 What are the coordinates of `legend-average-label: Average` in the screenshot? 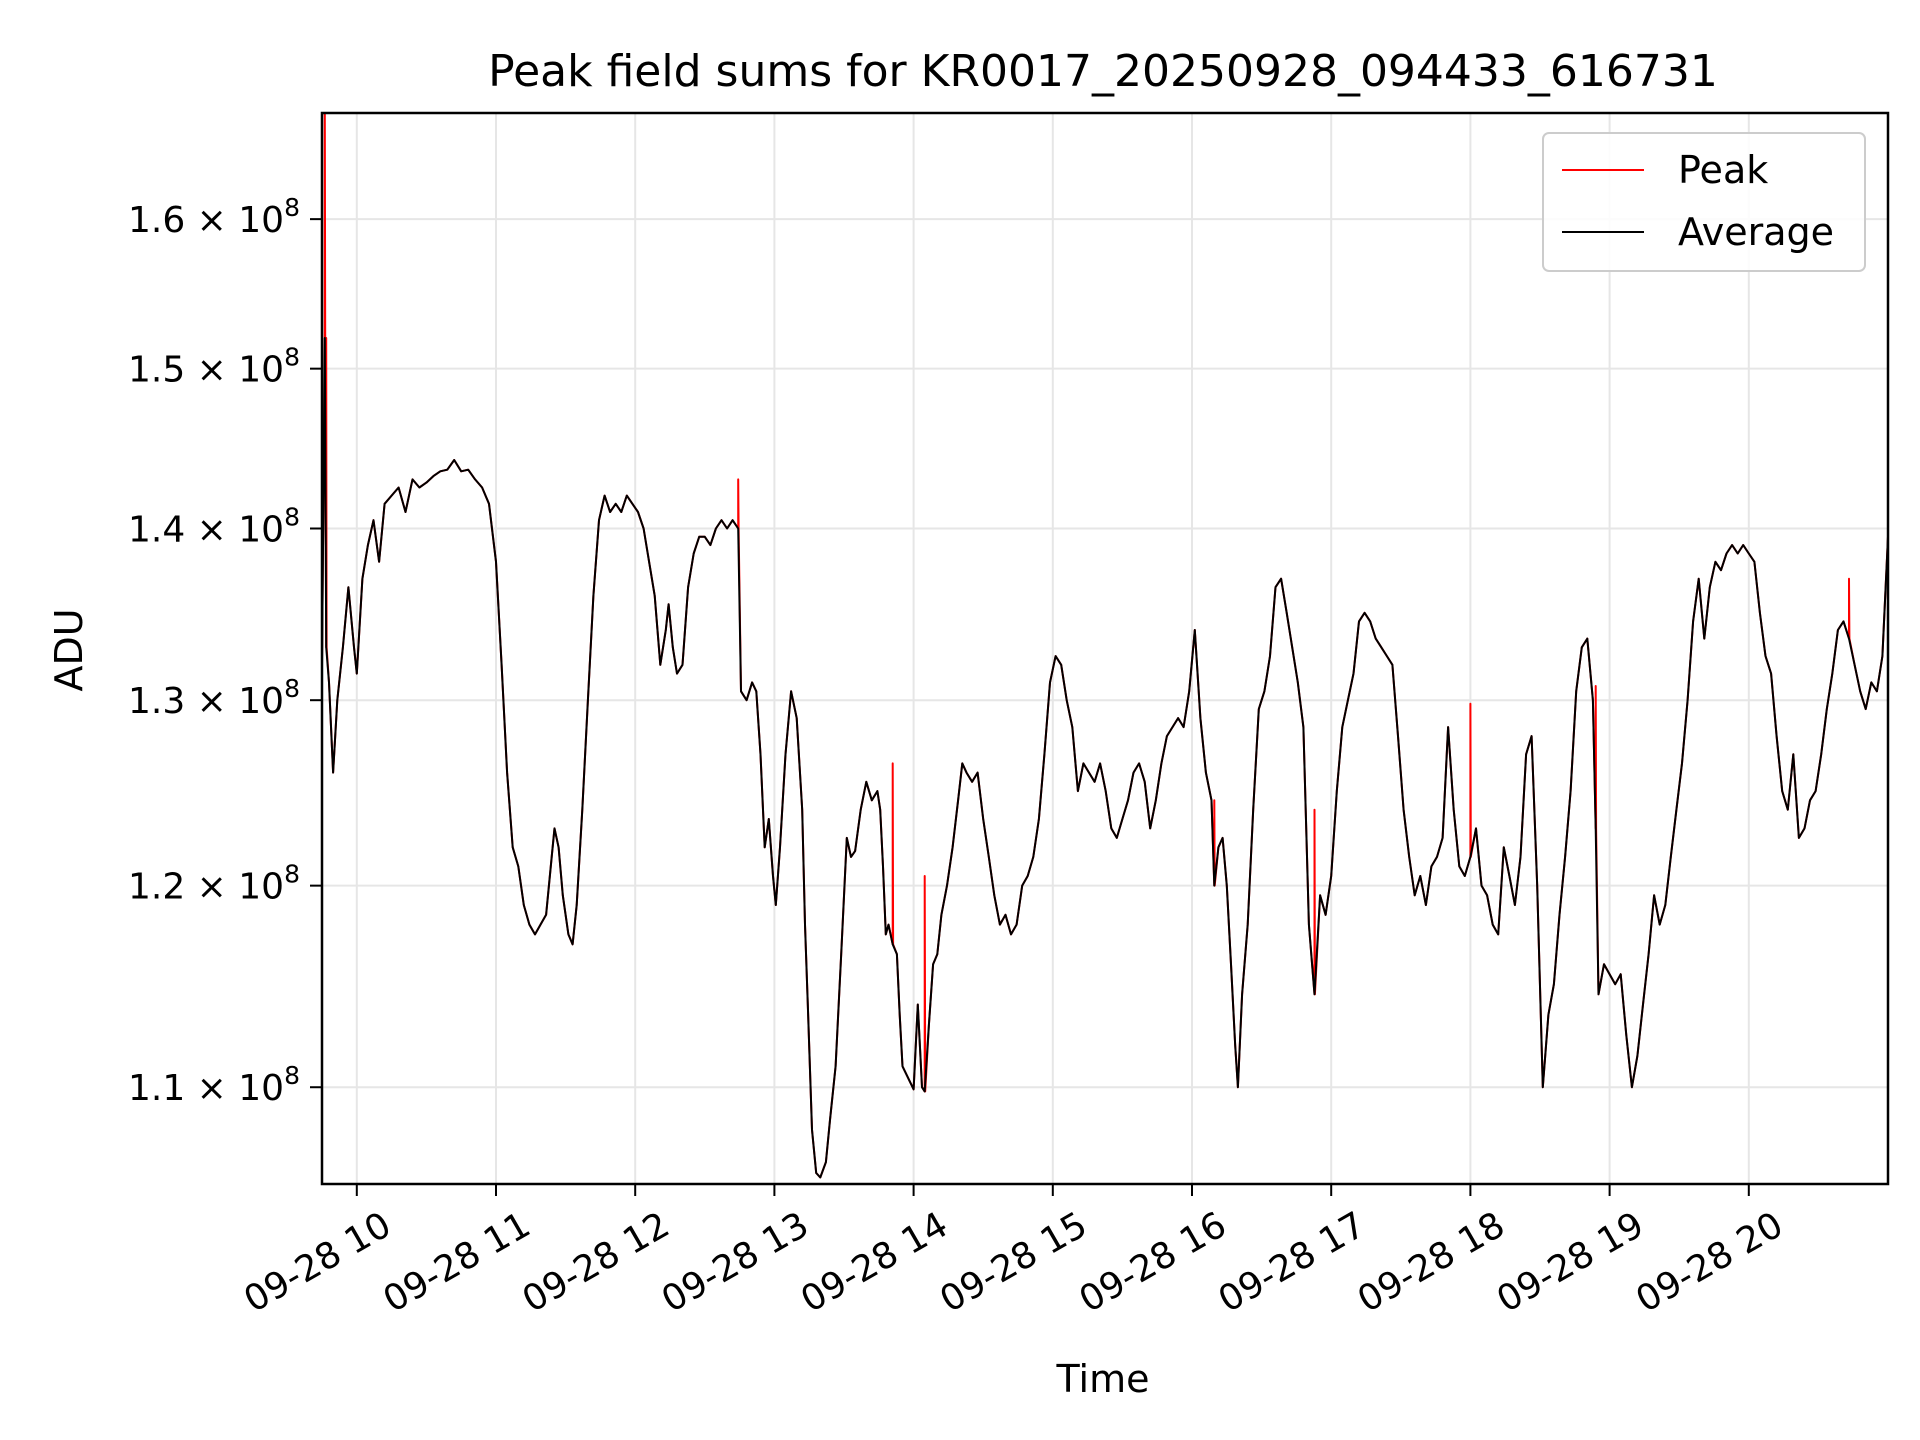 It's located at (1756, 232).